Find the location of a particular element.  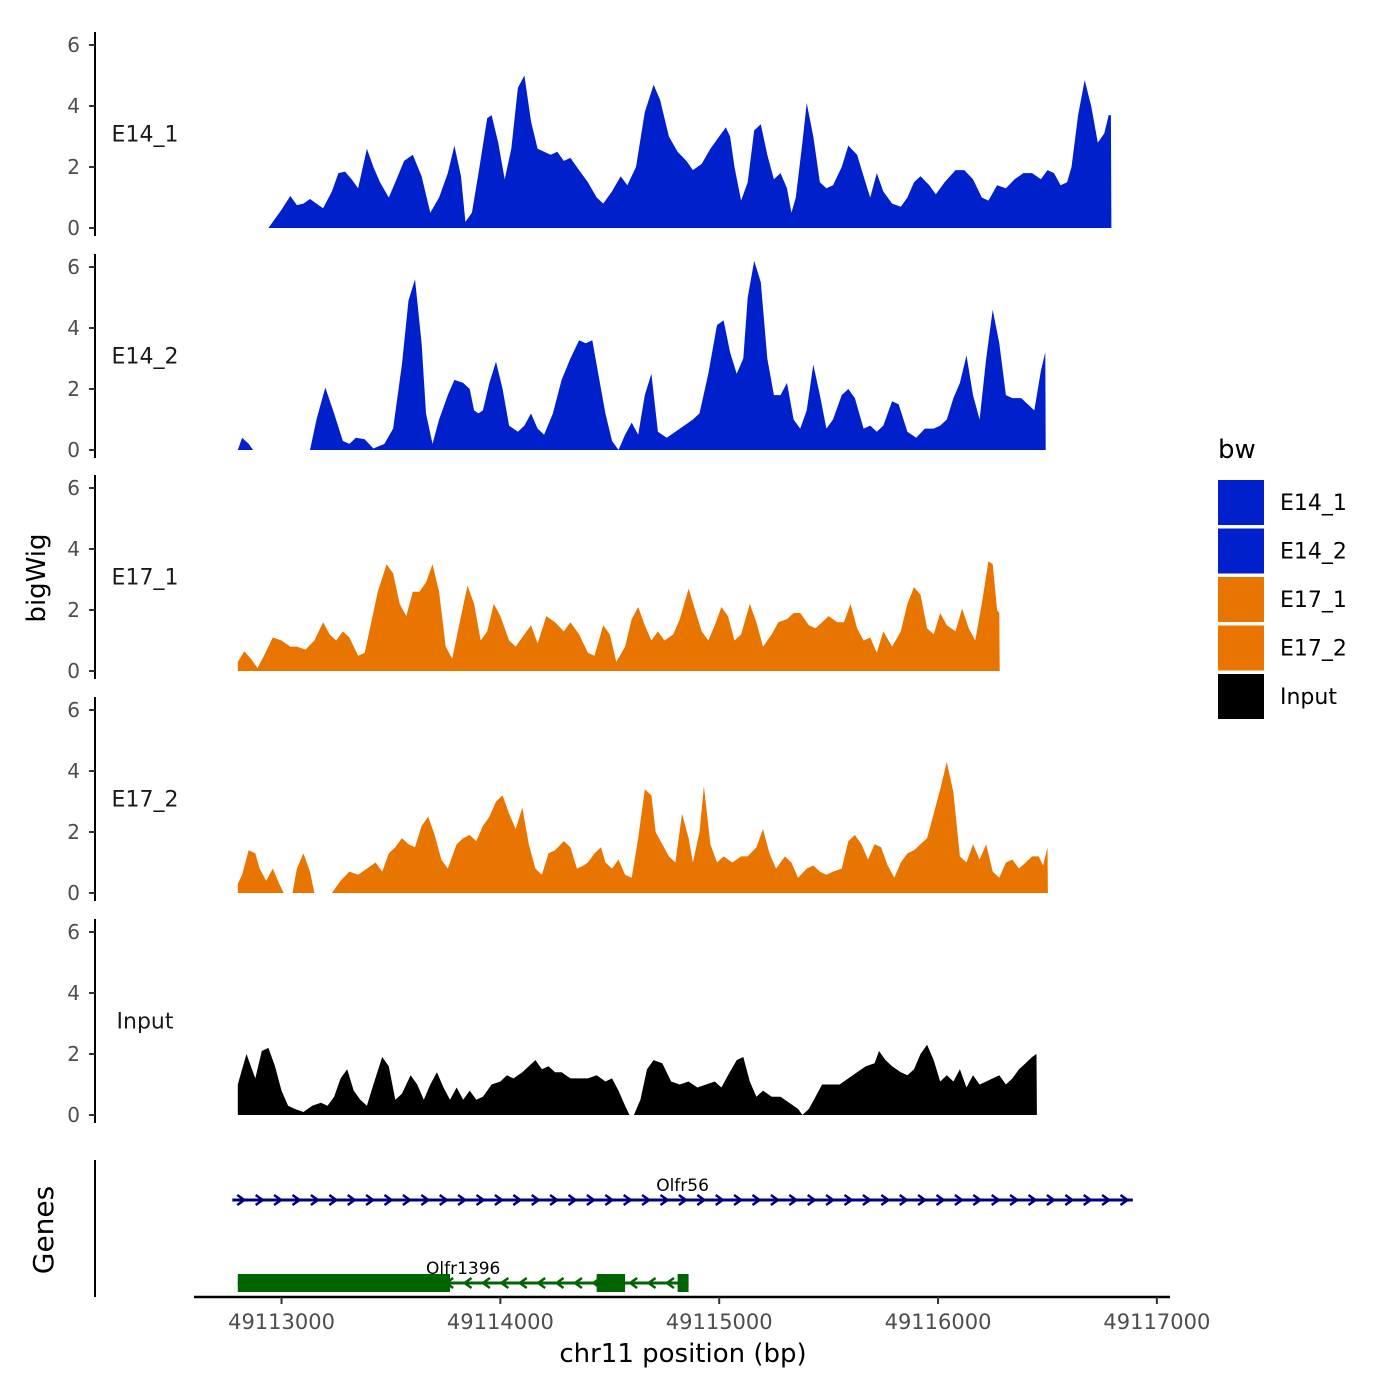

x-tick-label: 49113000 is located at coordinates (281, 1322).